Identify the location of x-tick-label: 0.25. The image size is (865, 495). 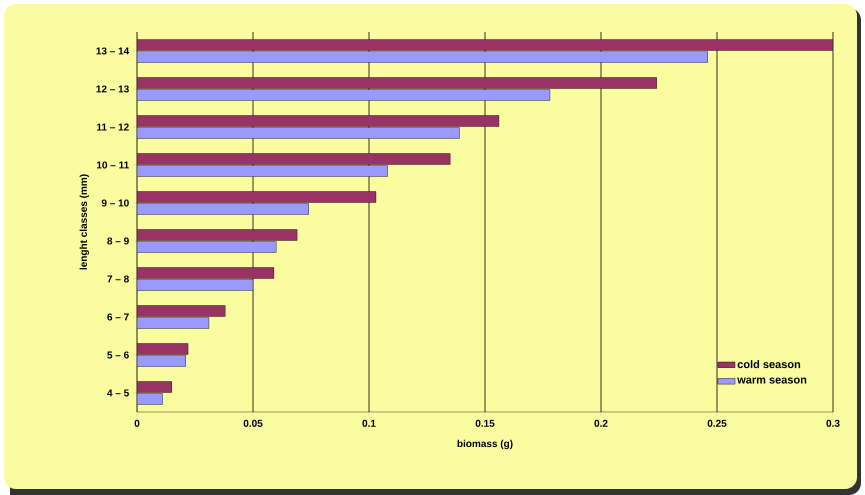
(717, 423).